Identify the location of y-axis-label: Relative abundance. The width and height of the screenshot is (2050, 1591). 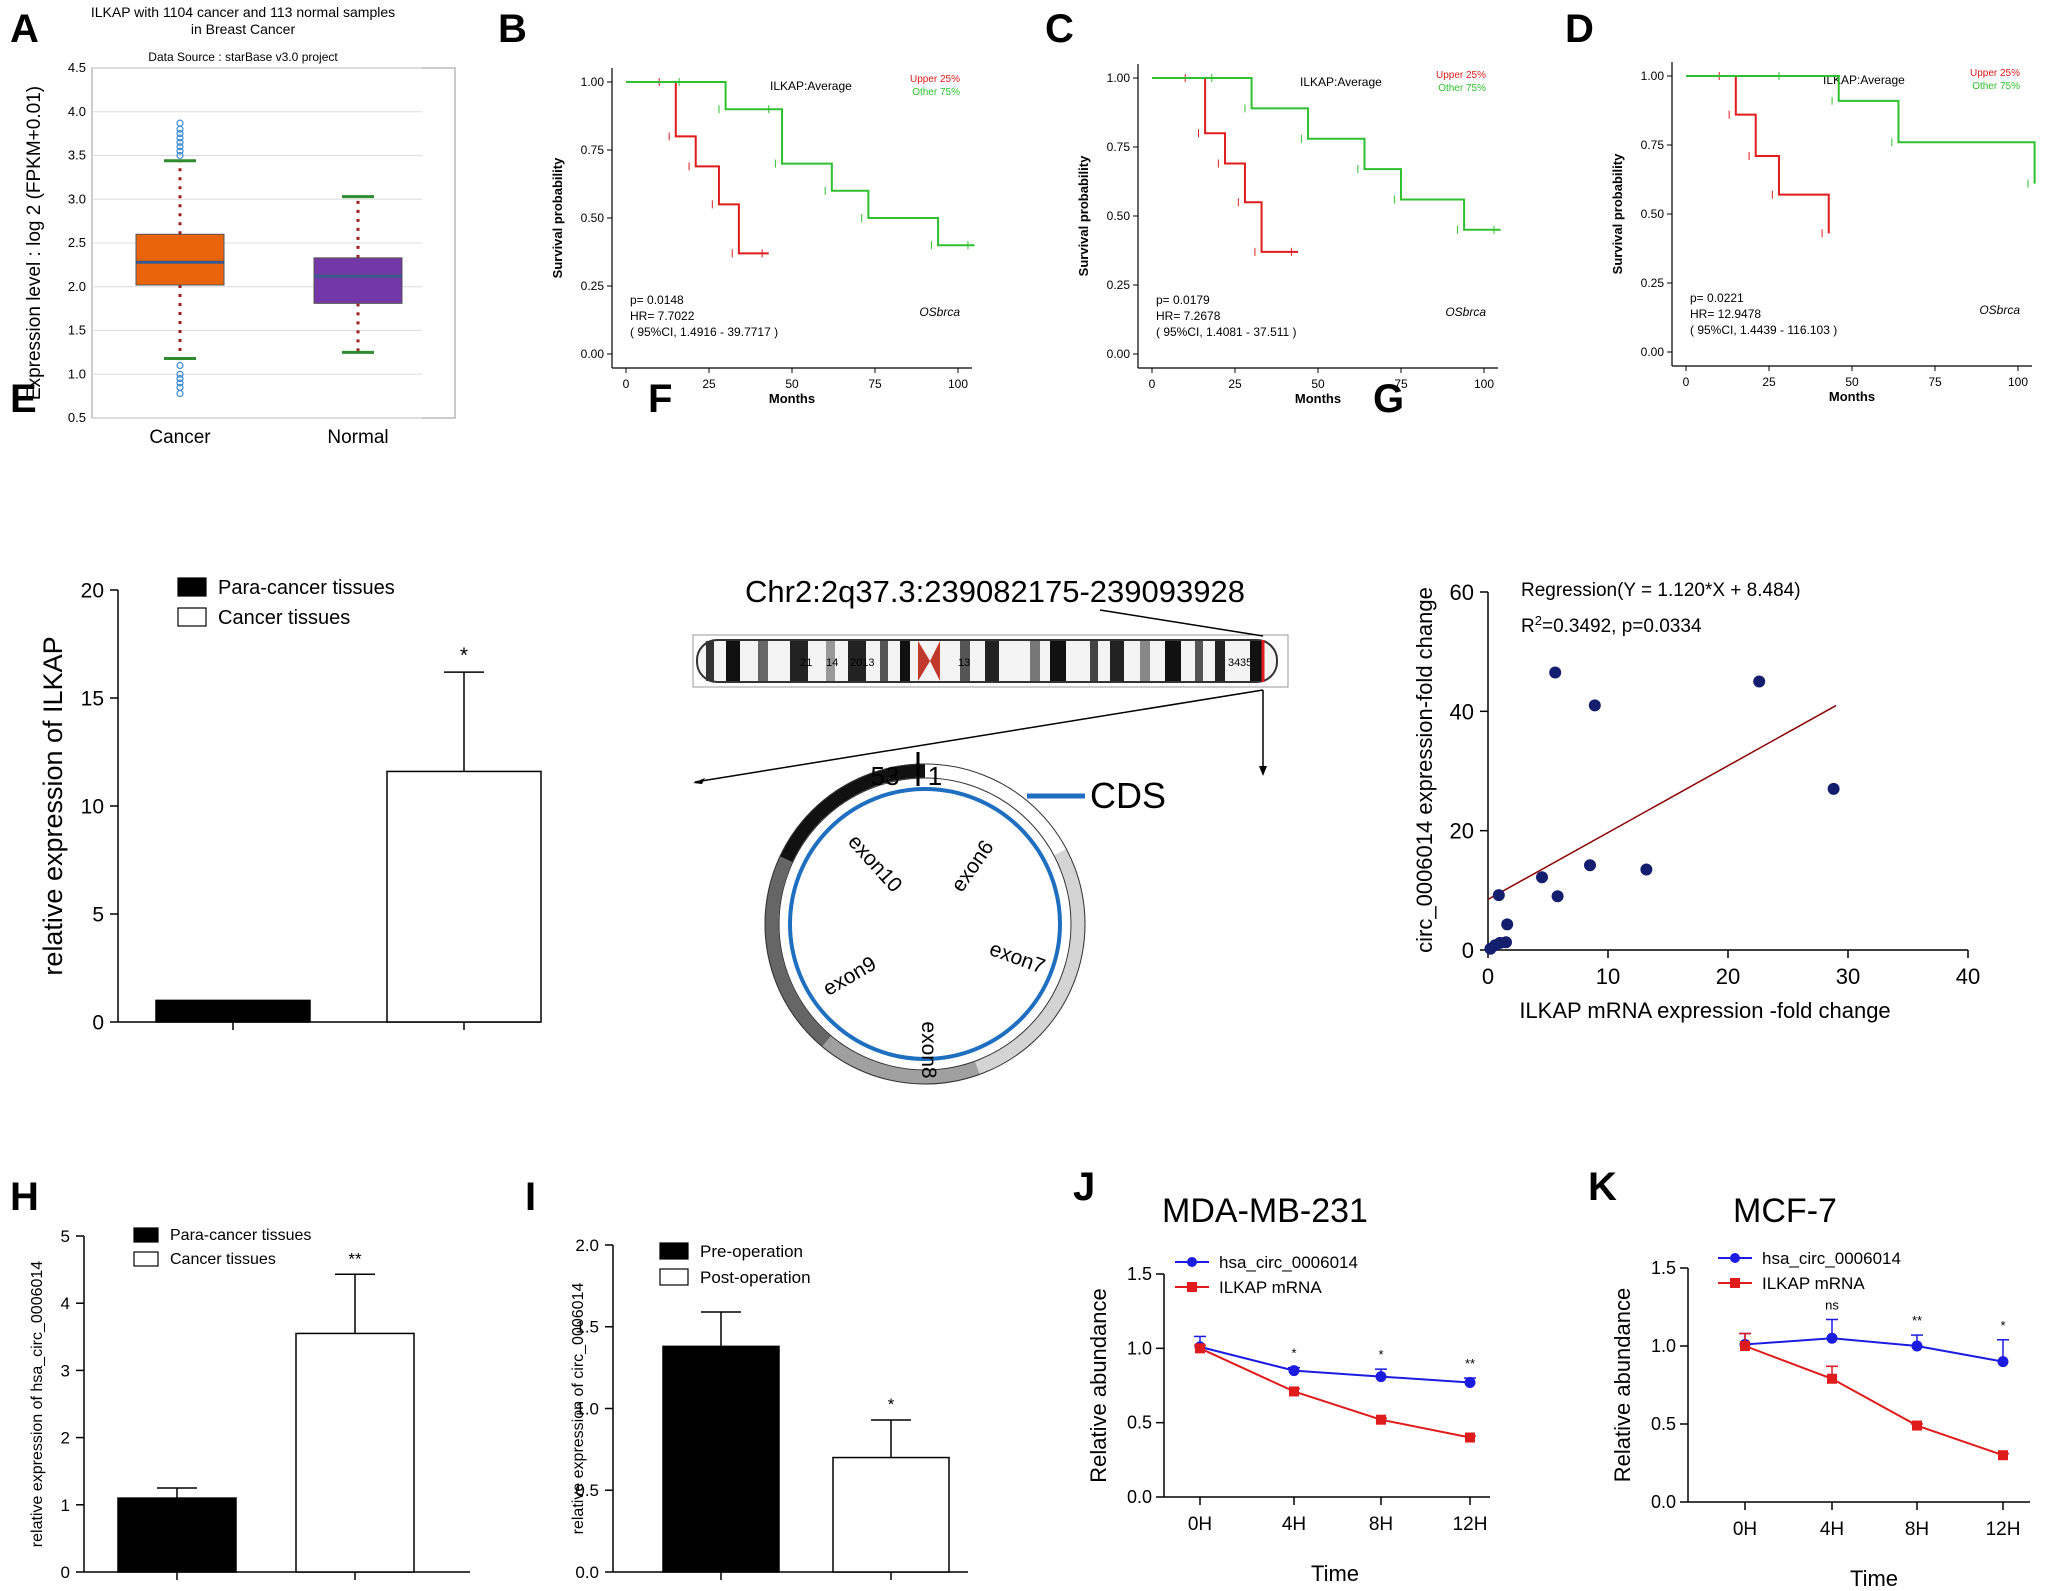
(1622, 1385).